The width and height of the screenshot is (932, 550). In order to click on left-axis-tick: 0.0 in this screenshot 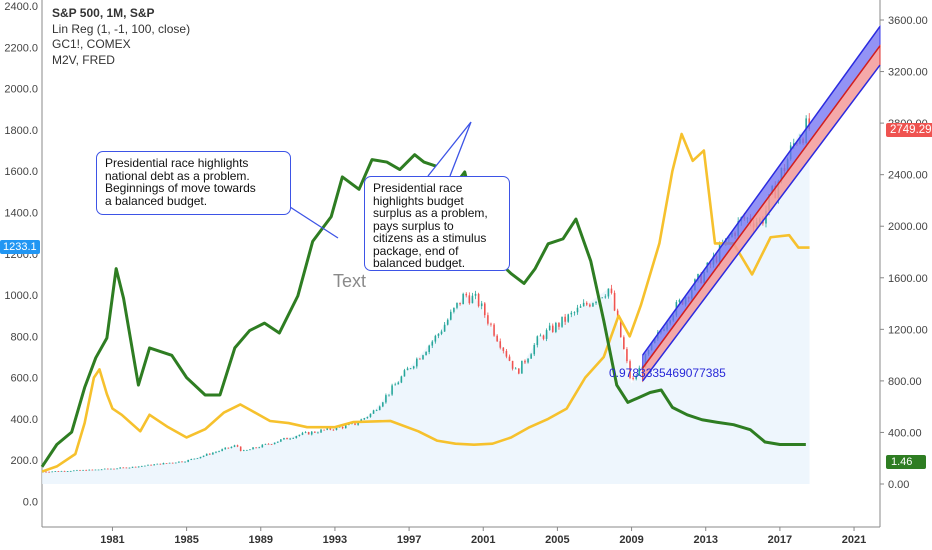, I will do `click(30, 503)`.